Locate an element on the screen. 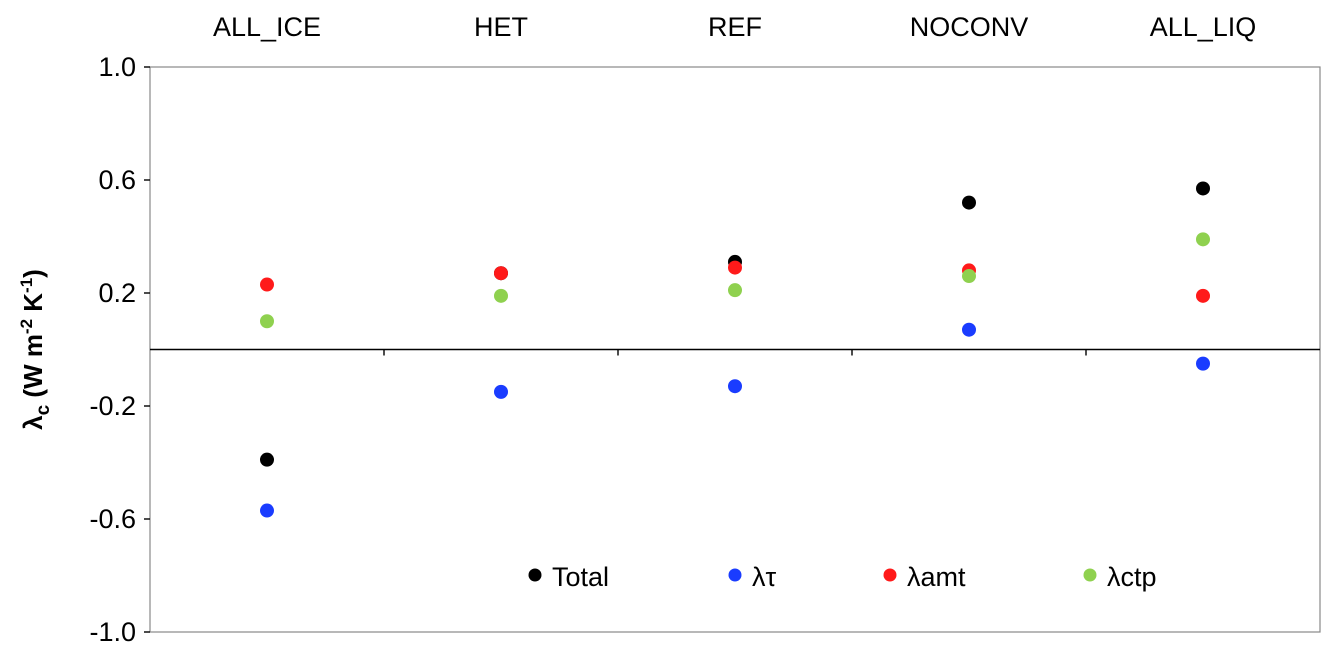  data-point-ref-series3 is located at coordinates (735, 290).